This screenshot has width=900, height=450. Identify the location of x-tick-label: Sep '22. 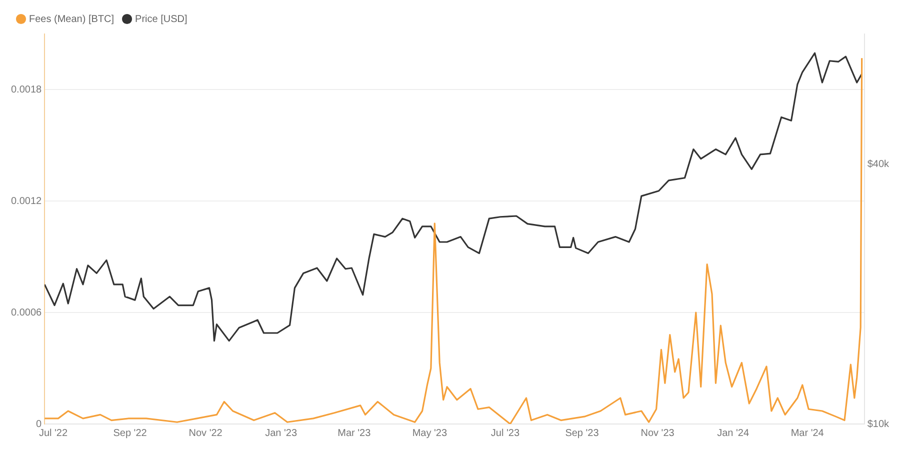
(130, 433).